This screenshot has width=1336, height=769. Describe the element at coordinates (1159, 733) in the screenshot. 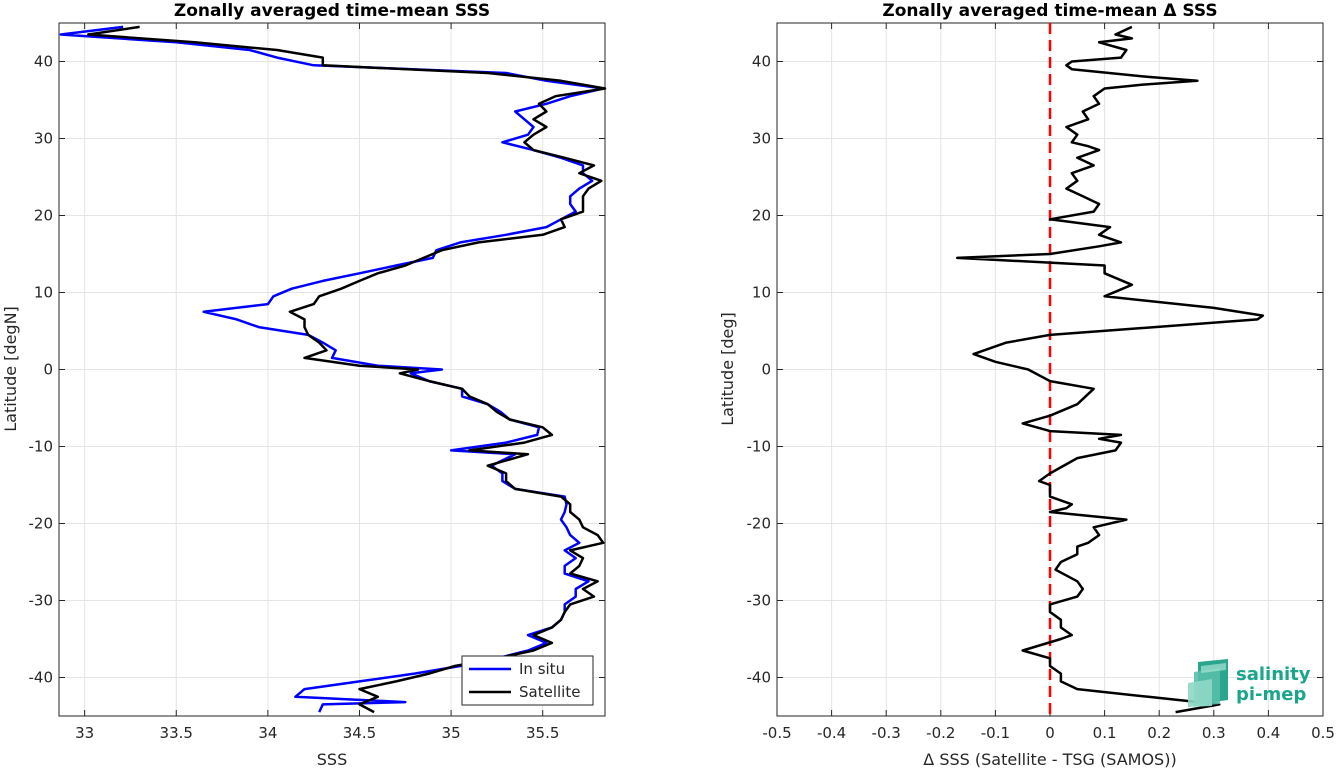

I see `x-tick-label: 0.2` at that location.